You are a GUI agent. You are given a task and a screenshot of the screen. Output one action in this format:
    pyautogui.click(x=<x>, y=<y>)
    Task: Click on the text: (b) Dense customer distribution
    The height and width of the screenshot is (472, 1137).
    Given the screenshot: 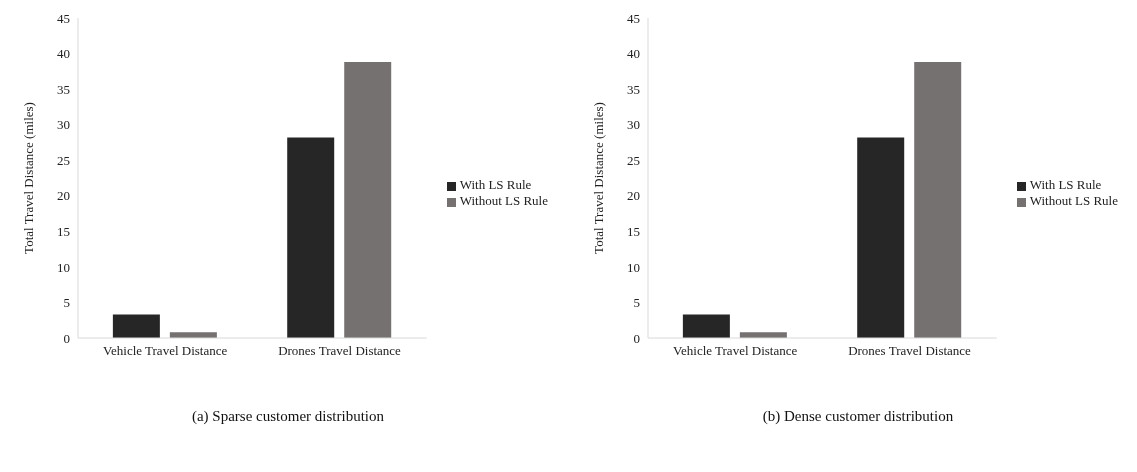 What is the action you would take?
    pyautogui.click(x=858, y=416)
    